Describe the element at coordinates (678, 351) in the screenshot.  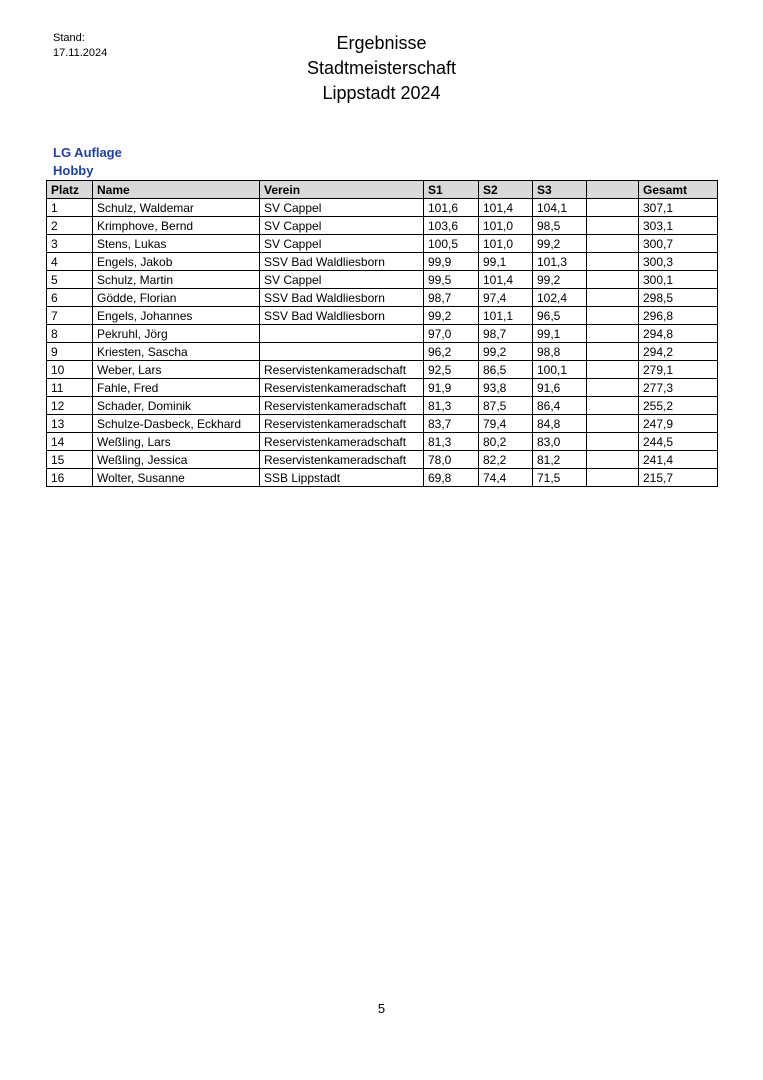
I see `cell-gesamt: 294,2` at that location.